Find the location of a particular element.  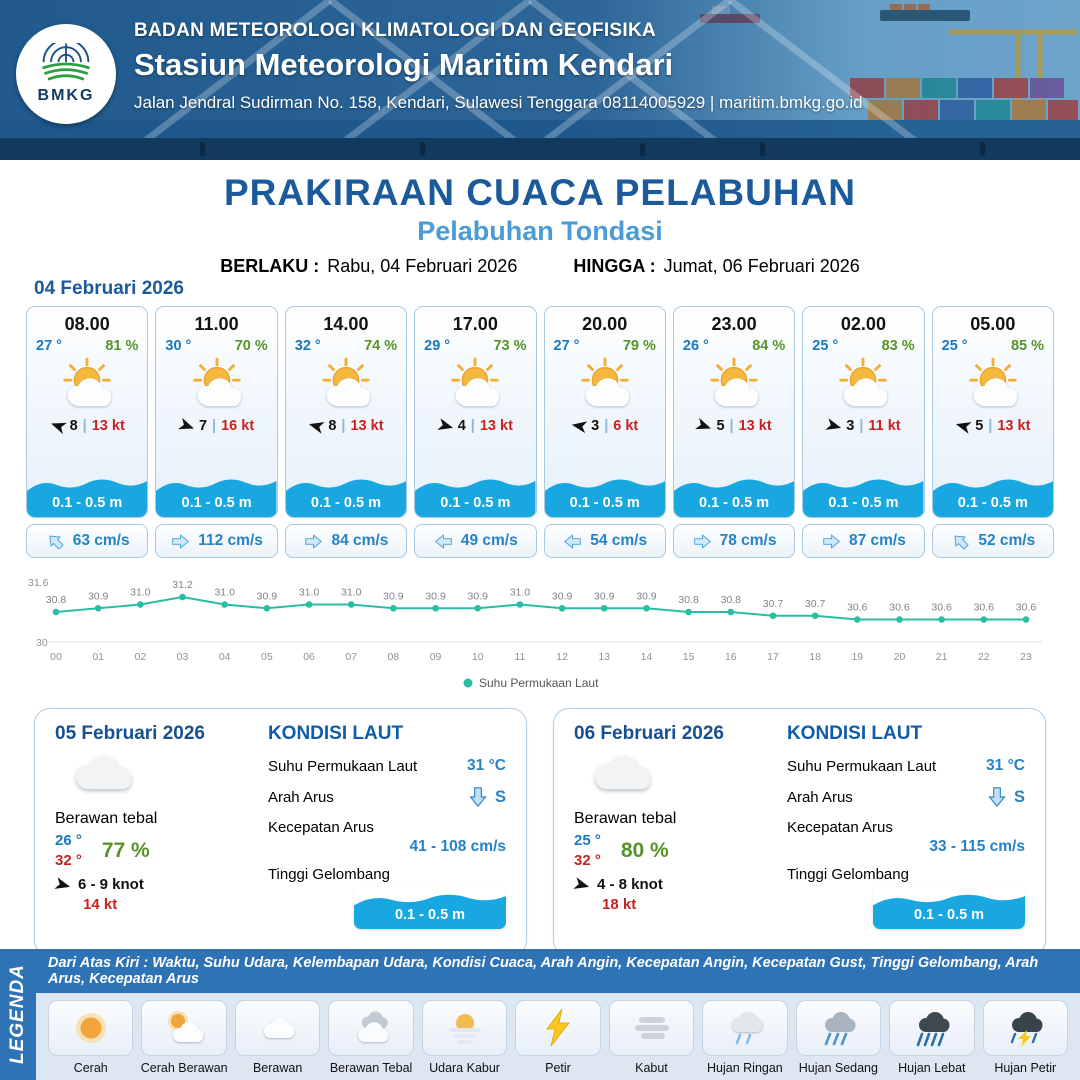

forecast-card: 02.00 25 ° 83 % 3 | 11 kt 0.1 - 0.5 m is located at coordinates (863, 432).